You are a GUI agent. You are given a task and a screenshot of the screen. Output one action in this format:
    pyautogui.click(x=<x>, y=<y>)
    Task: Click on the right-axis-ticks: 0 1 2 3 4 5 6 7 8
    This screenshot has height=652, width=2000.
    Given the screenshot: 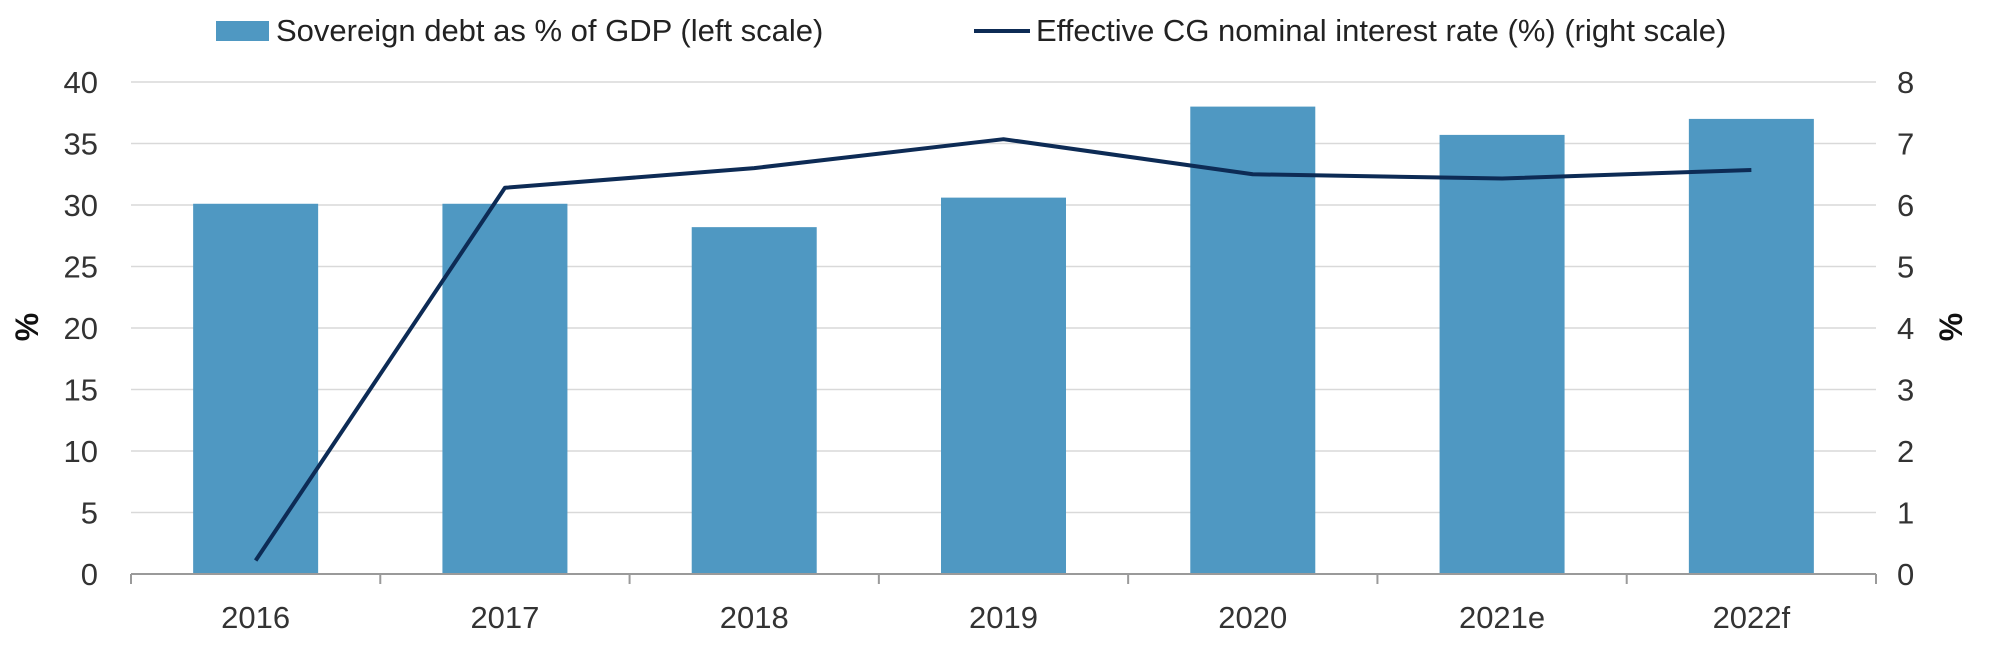 What is the action you would take?
    pyautogui.click(x=1905, y=328)
    